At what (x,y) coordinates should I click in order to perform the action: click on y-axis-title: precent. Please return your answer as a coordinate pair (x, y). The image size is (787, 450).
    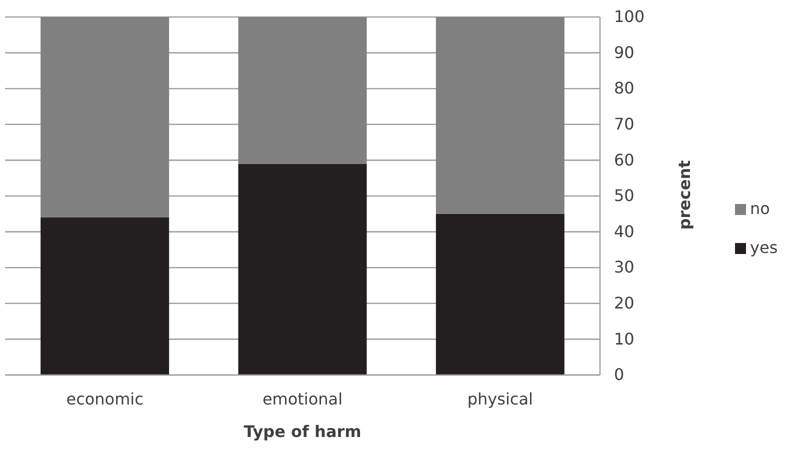
    Looking at the image, I should click on (684, 195).